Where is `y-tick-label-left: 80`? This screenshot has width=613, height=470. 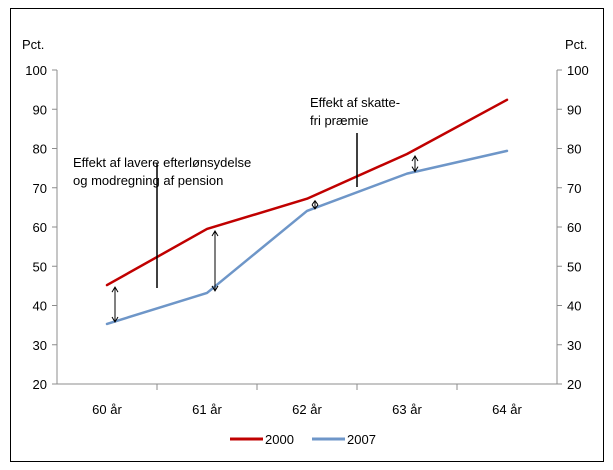
y-tick-label-left: 80 is located at coordinates (40, 149).